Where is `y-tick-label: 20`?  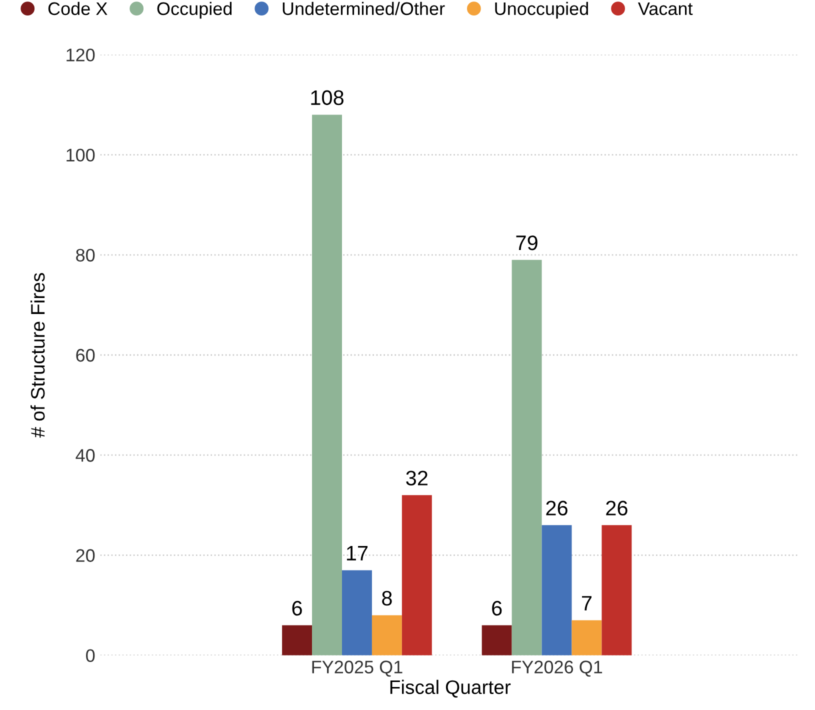 y-tick-label: 20 is located at coordinates (85, 555).